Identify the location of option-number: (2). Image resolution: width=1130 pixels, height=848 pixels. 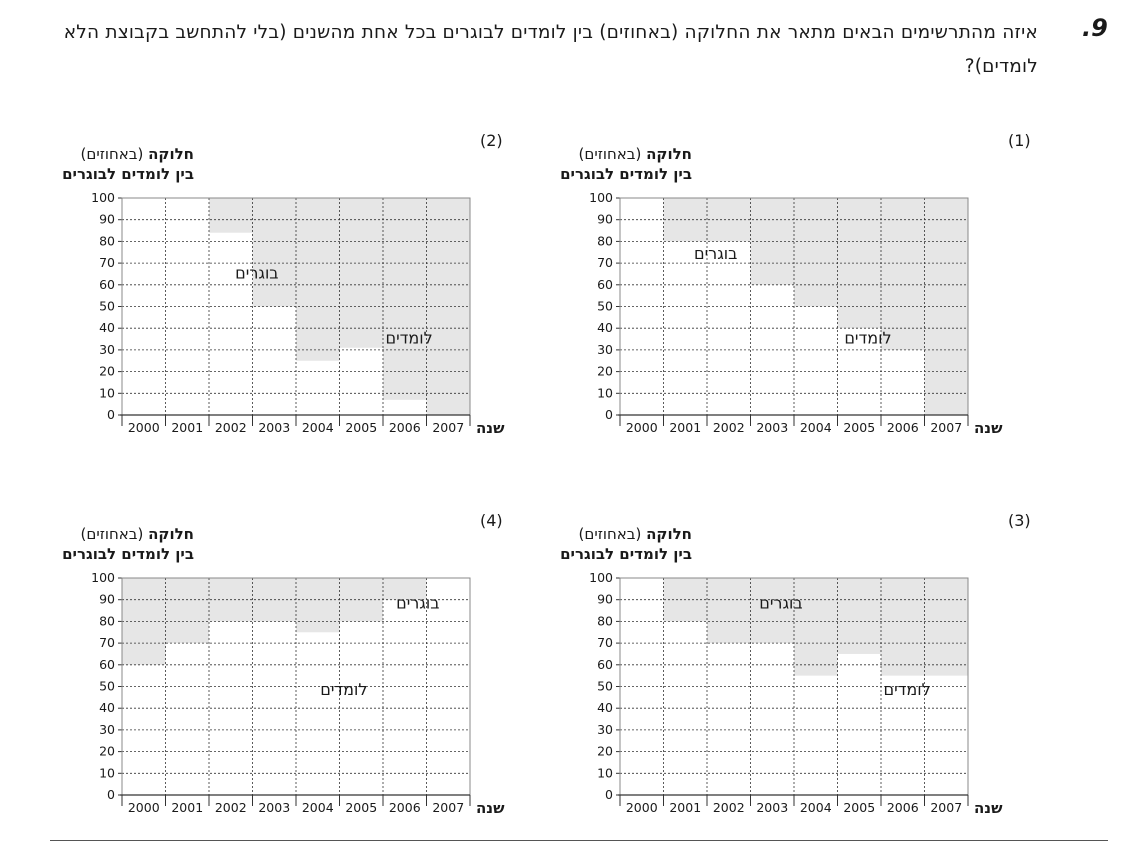
(491, 140).